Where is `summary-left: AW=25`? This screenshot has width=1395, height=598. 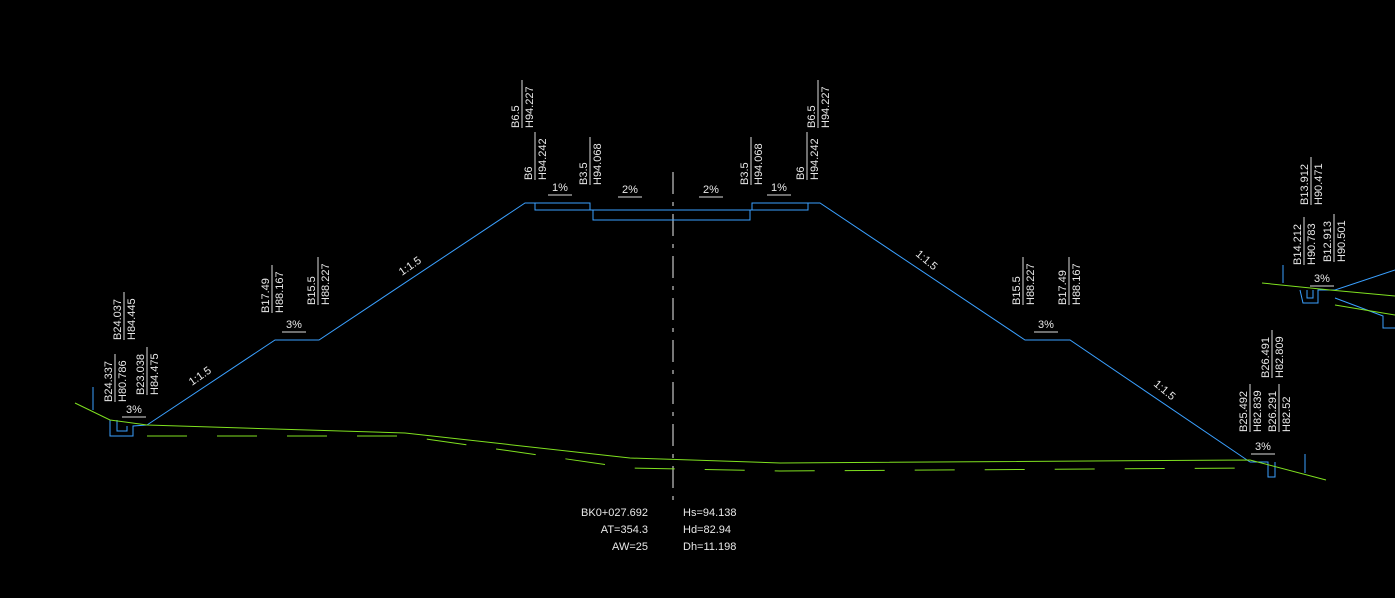
summary-left: AW=25 is located at coordinates (630, 547).